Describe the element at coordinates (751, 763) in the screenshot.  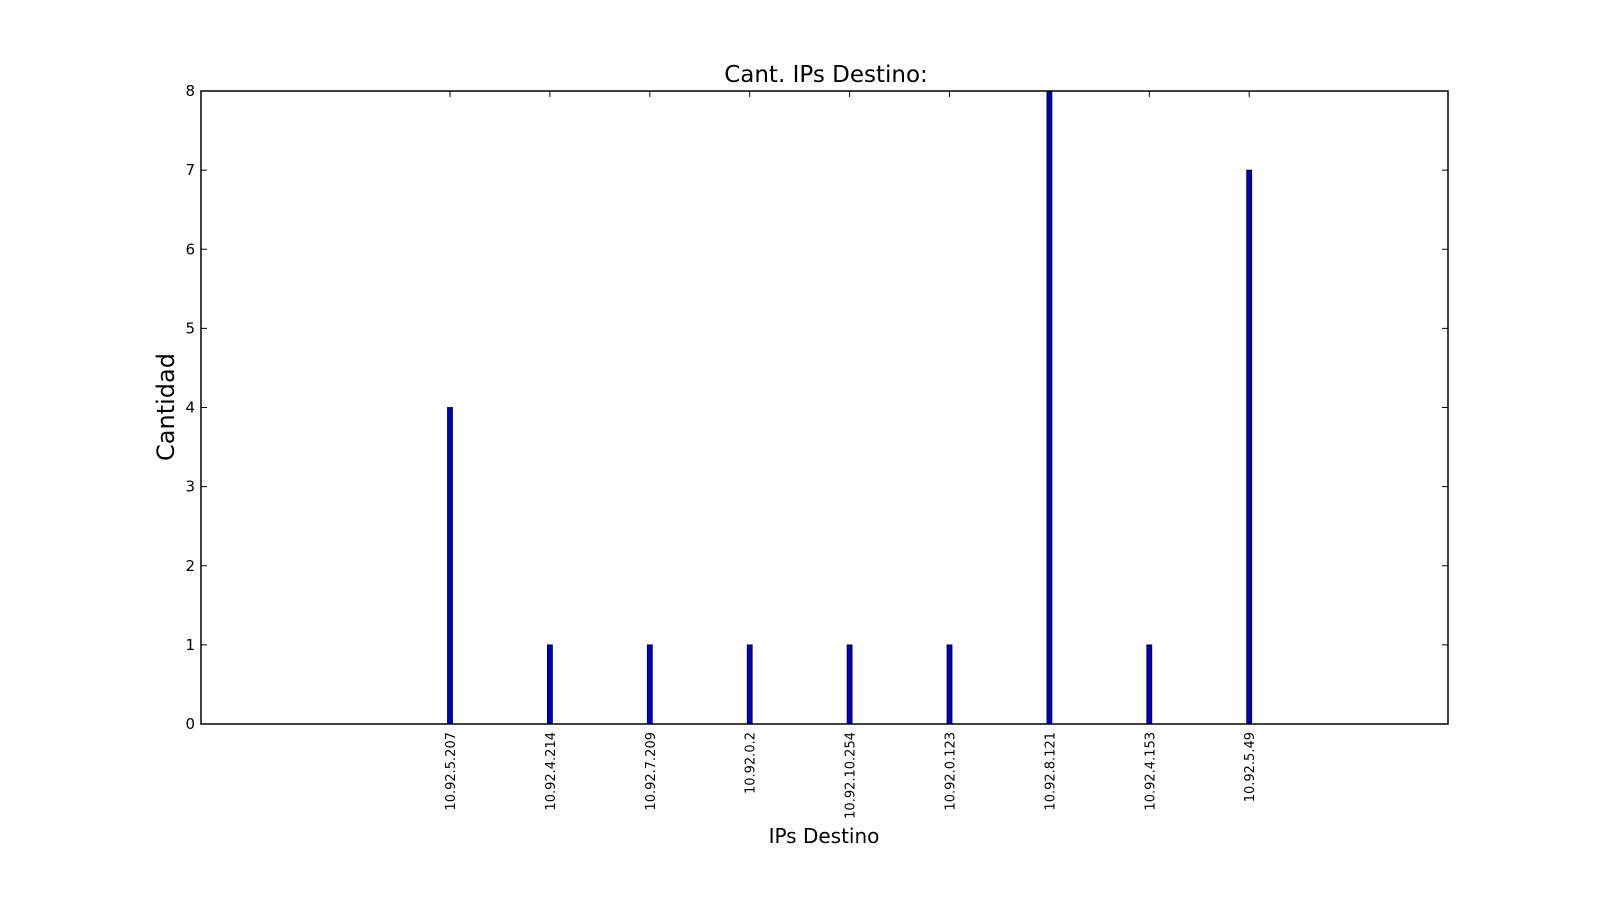
I see `x-tick-label: 10.92.0.2` at that location.